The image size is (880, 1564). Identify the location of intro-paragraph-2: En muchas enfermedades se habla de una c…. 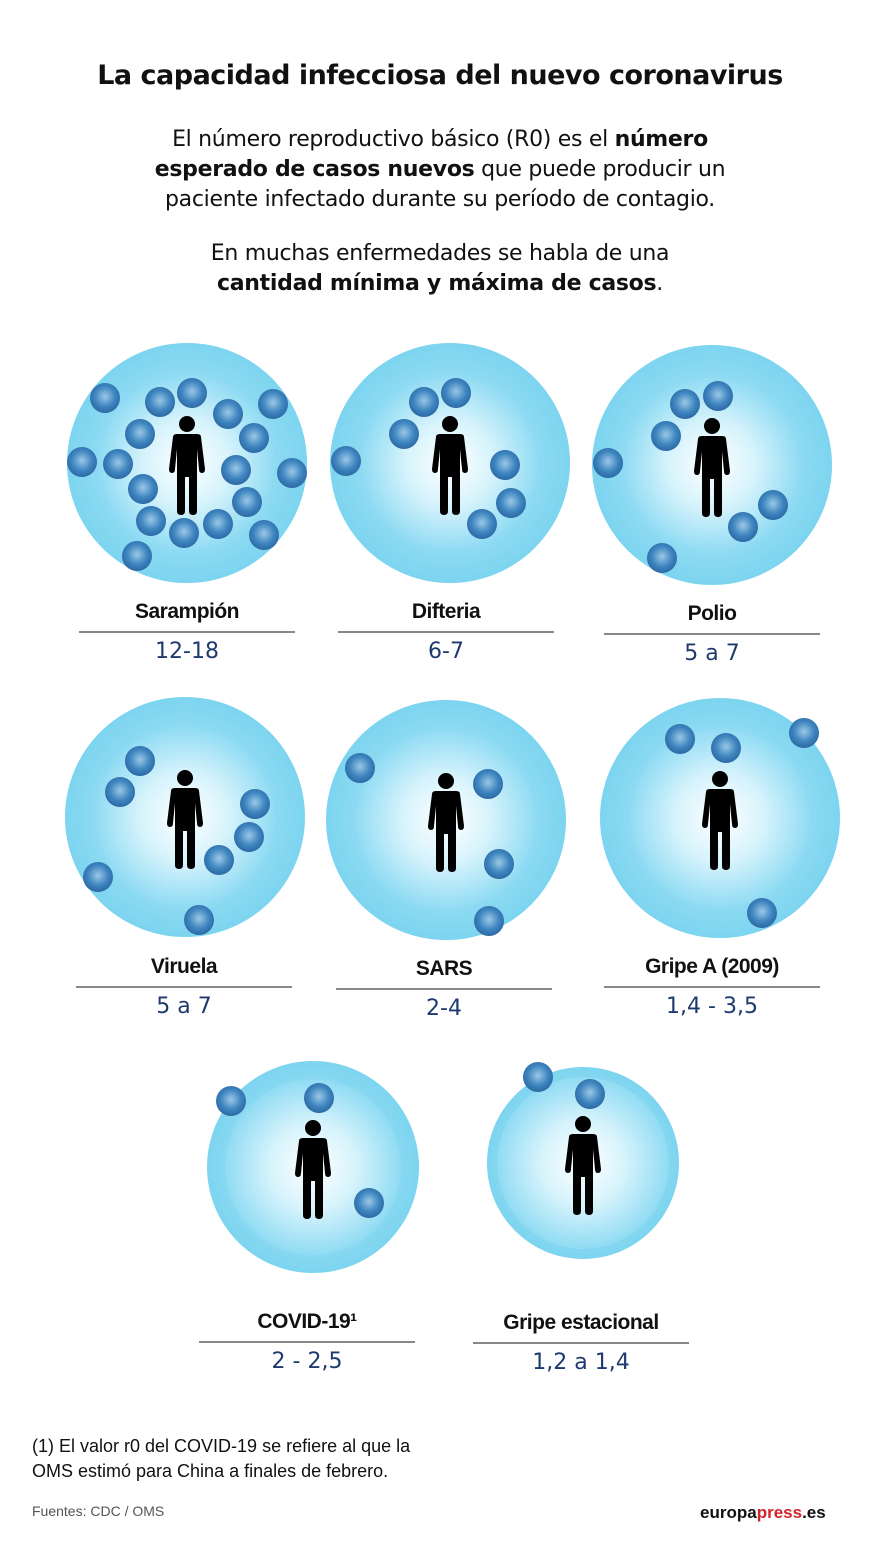
(440, 269).